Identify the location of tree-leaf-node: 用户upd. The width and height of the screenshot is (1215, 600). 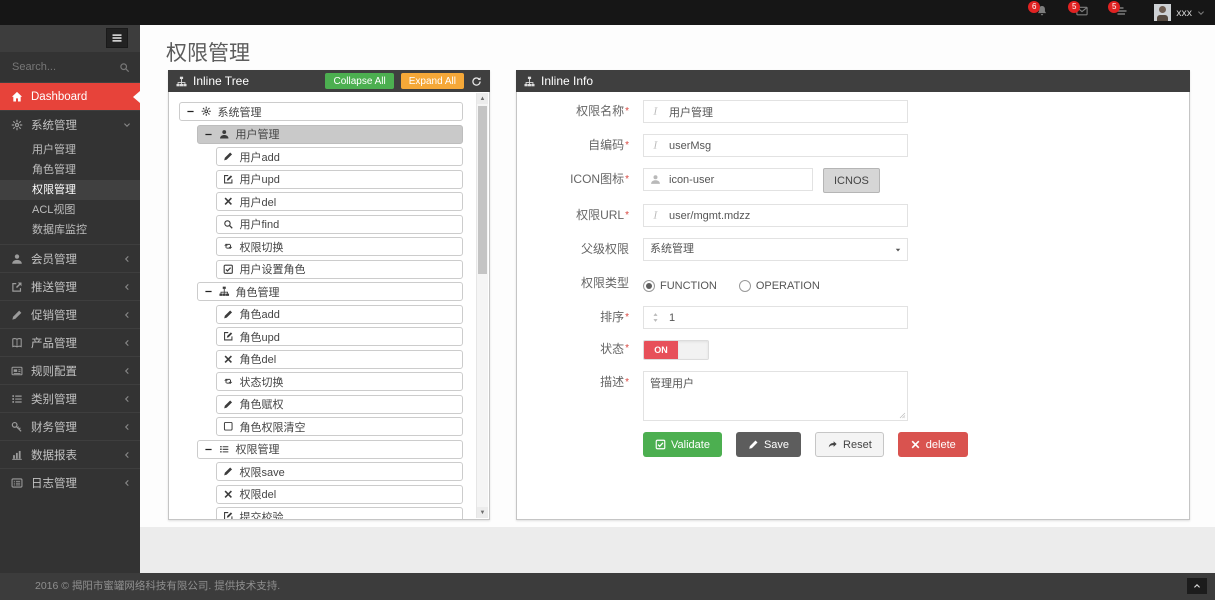
(339, 179).